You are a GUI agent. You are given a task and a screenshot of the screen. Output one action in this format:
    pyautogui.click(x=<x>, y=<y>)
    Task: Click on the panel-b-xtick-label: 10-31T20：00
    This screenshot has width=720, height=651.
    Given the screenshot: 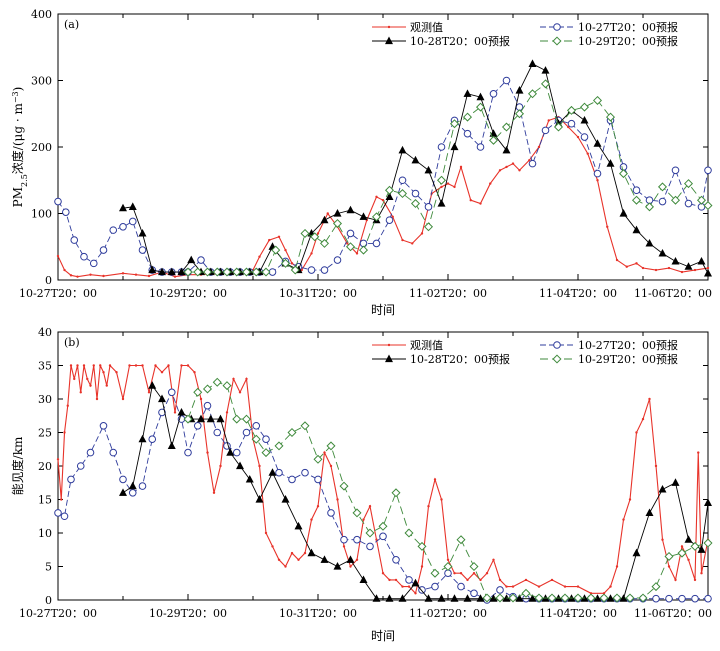 What is the action you would take?
    pyautogui.click(x=318, y=613)
    